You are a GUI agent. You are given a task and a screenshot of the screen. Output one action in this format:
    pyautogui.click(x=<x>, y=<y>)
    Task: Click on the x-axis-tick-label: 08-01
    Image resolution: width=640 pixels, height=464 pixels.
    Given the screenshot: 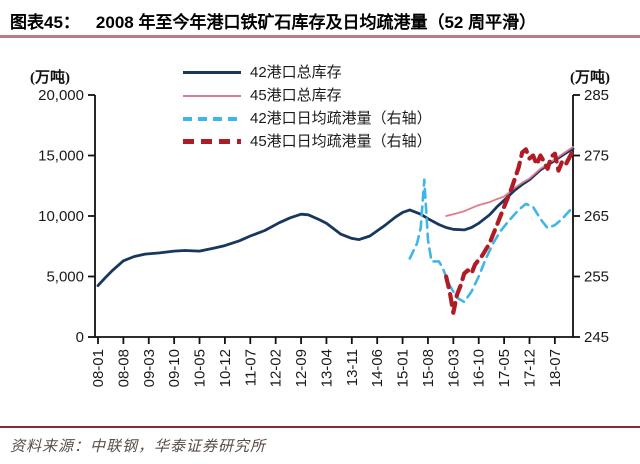 What is the action you would take?
    pyautogui.click(x=98, y=368)
    